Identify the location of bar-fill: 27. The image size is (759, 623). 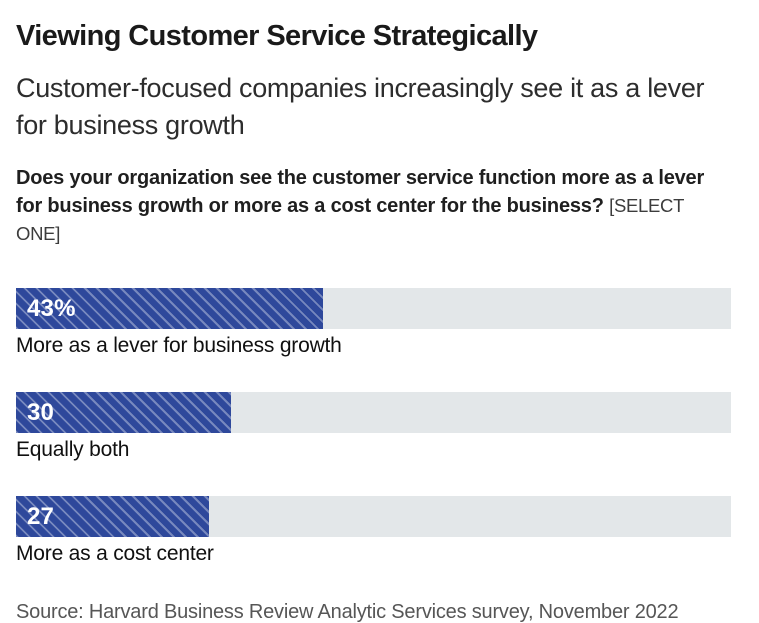
(113, 516).